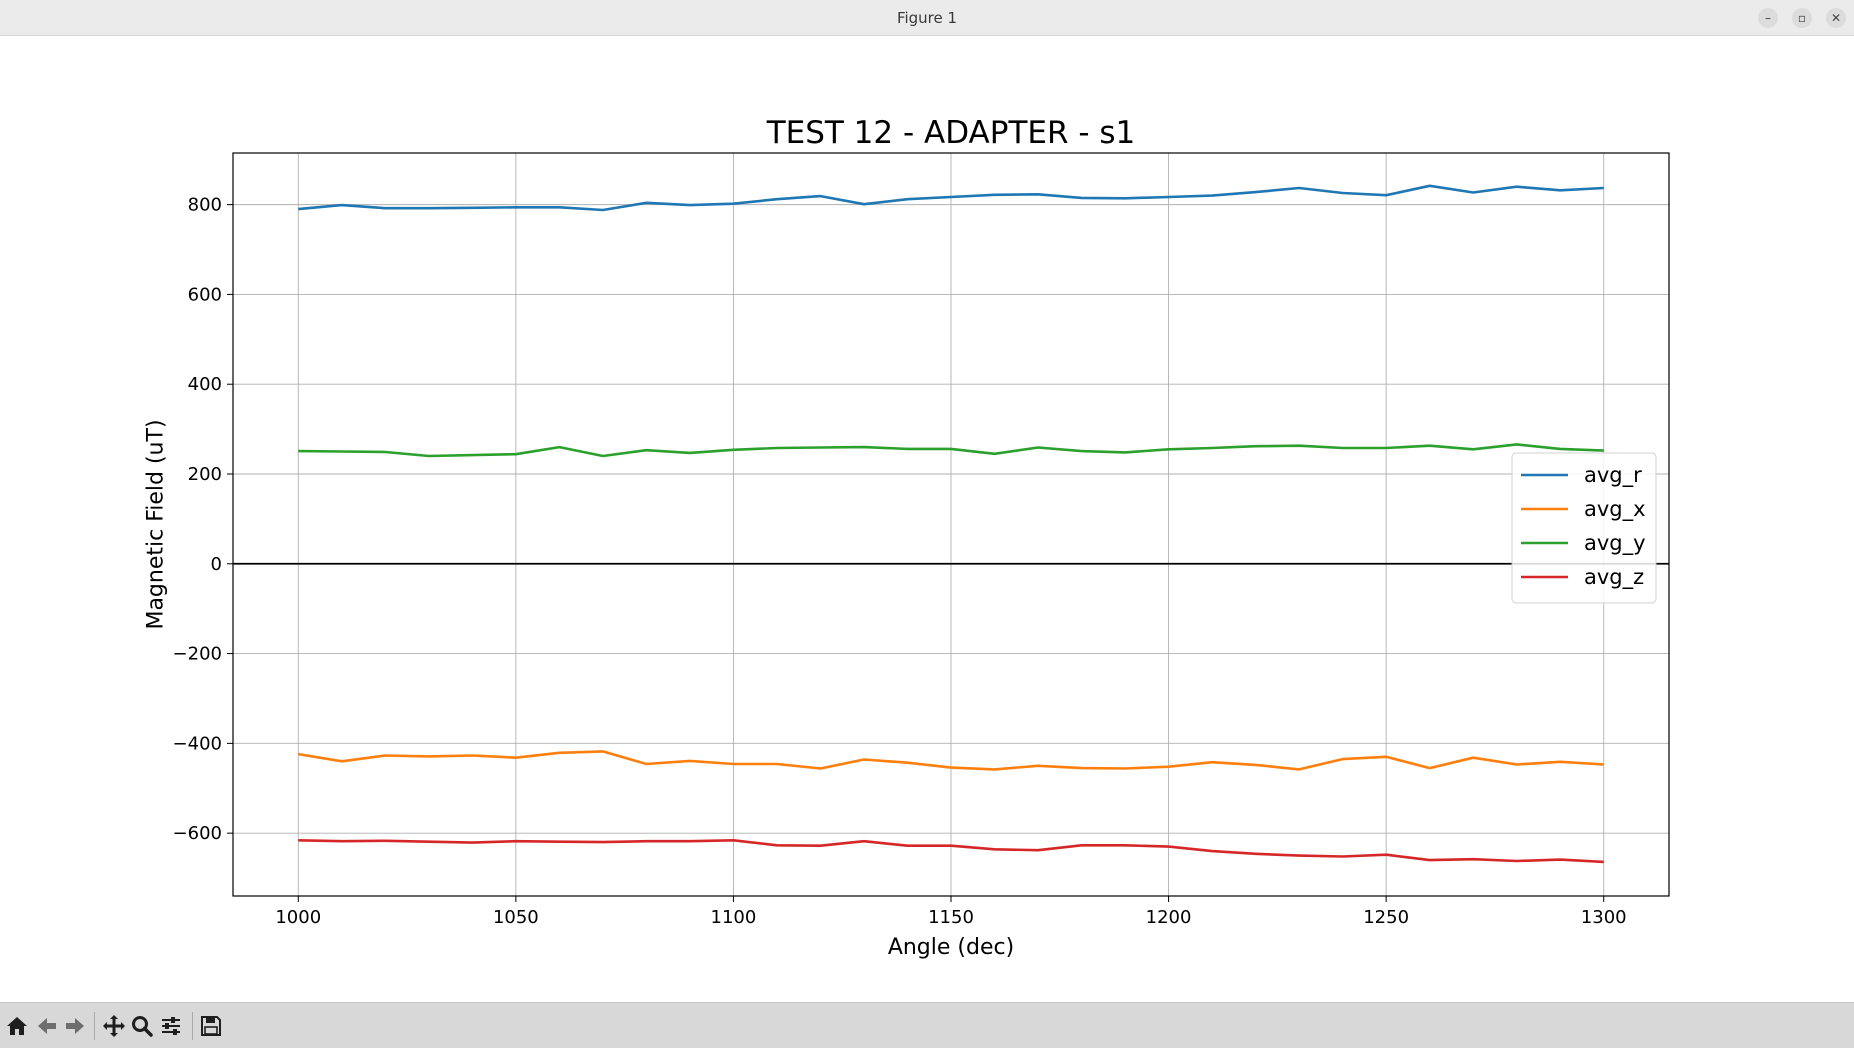 The height and width of the screenshot is (1048, 1854). I want to click on window-title: Figure 1, so click(927, 18).